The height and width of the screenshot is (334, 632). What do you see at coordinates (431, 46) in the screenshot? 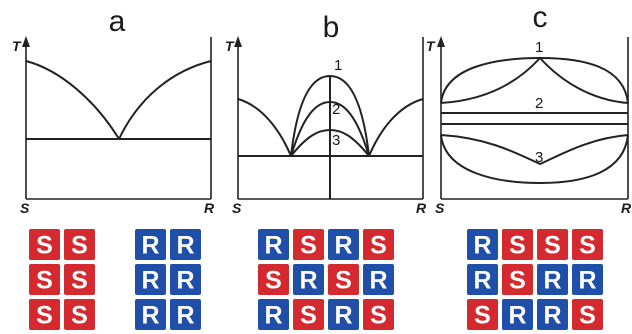
I see `panel-c-y-axis-label: T` at bounding box center [431, 46].